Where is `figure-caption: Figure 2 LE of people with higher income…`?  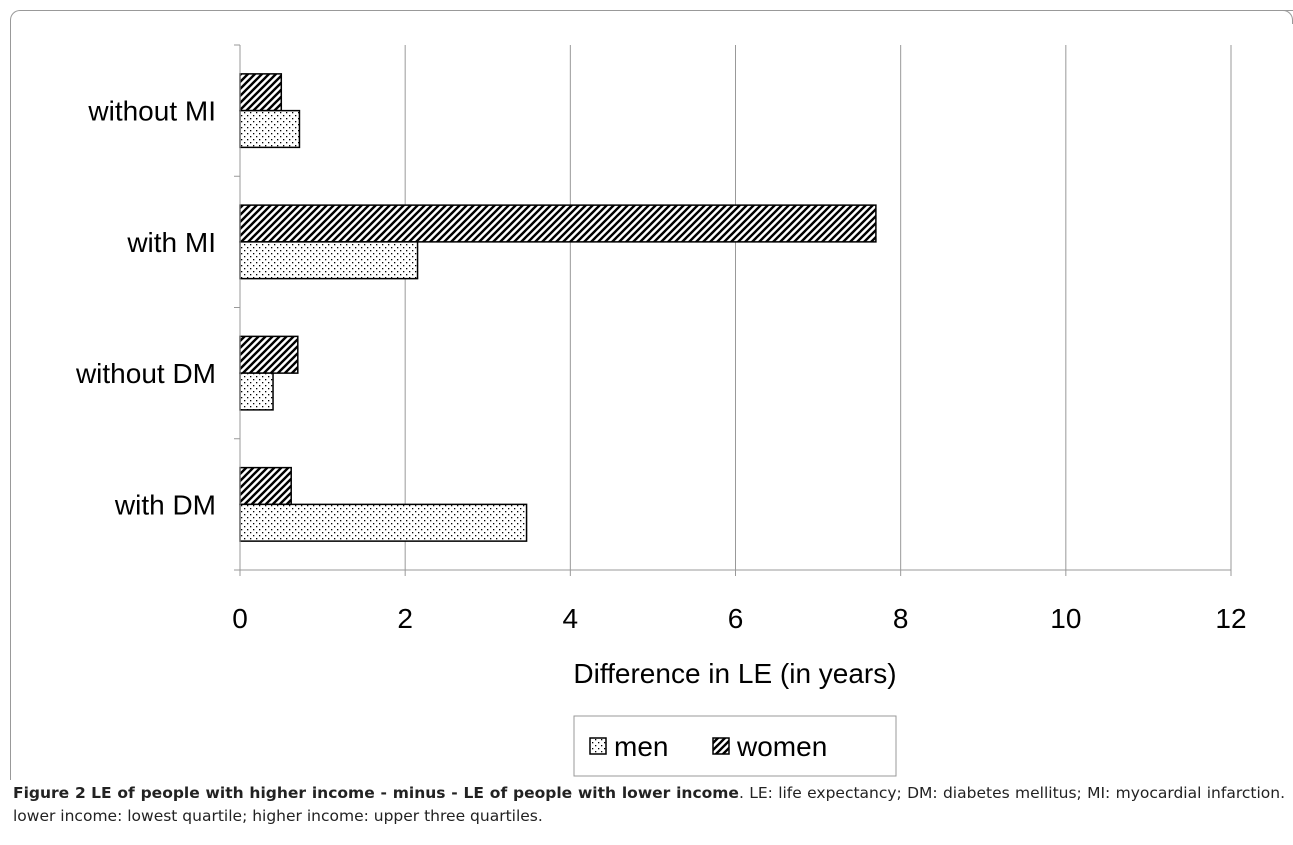 figure-caption: Figure 2 LE of people with higher income… is located at coordinates (649, 805).